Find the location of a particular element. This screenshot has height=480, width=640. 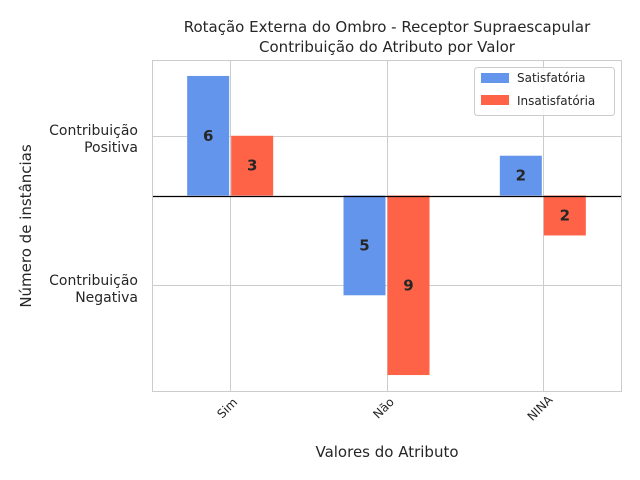

legend-box is located at coordinates (544, 91).